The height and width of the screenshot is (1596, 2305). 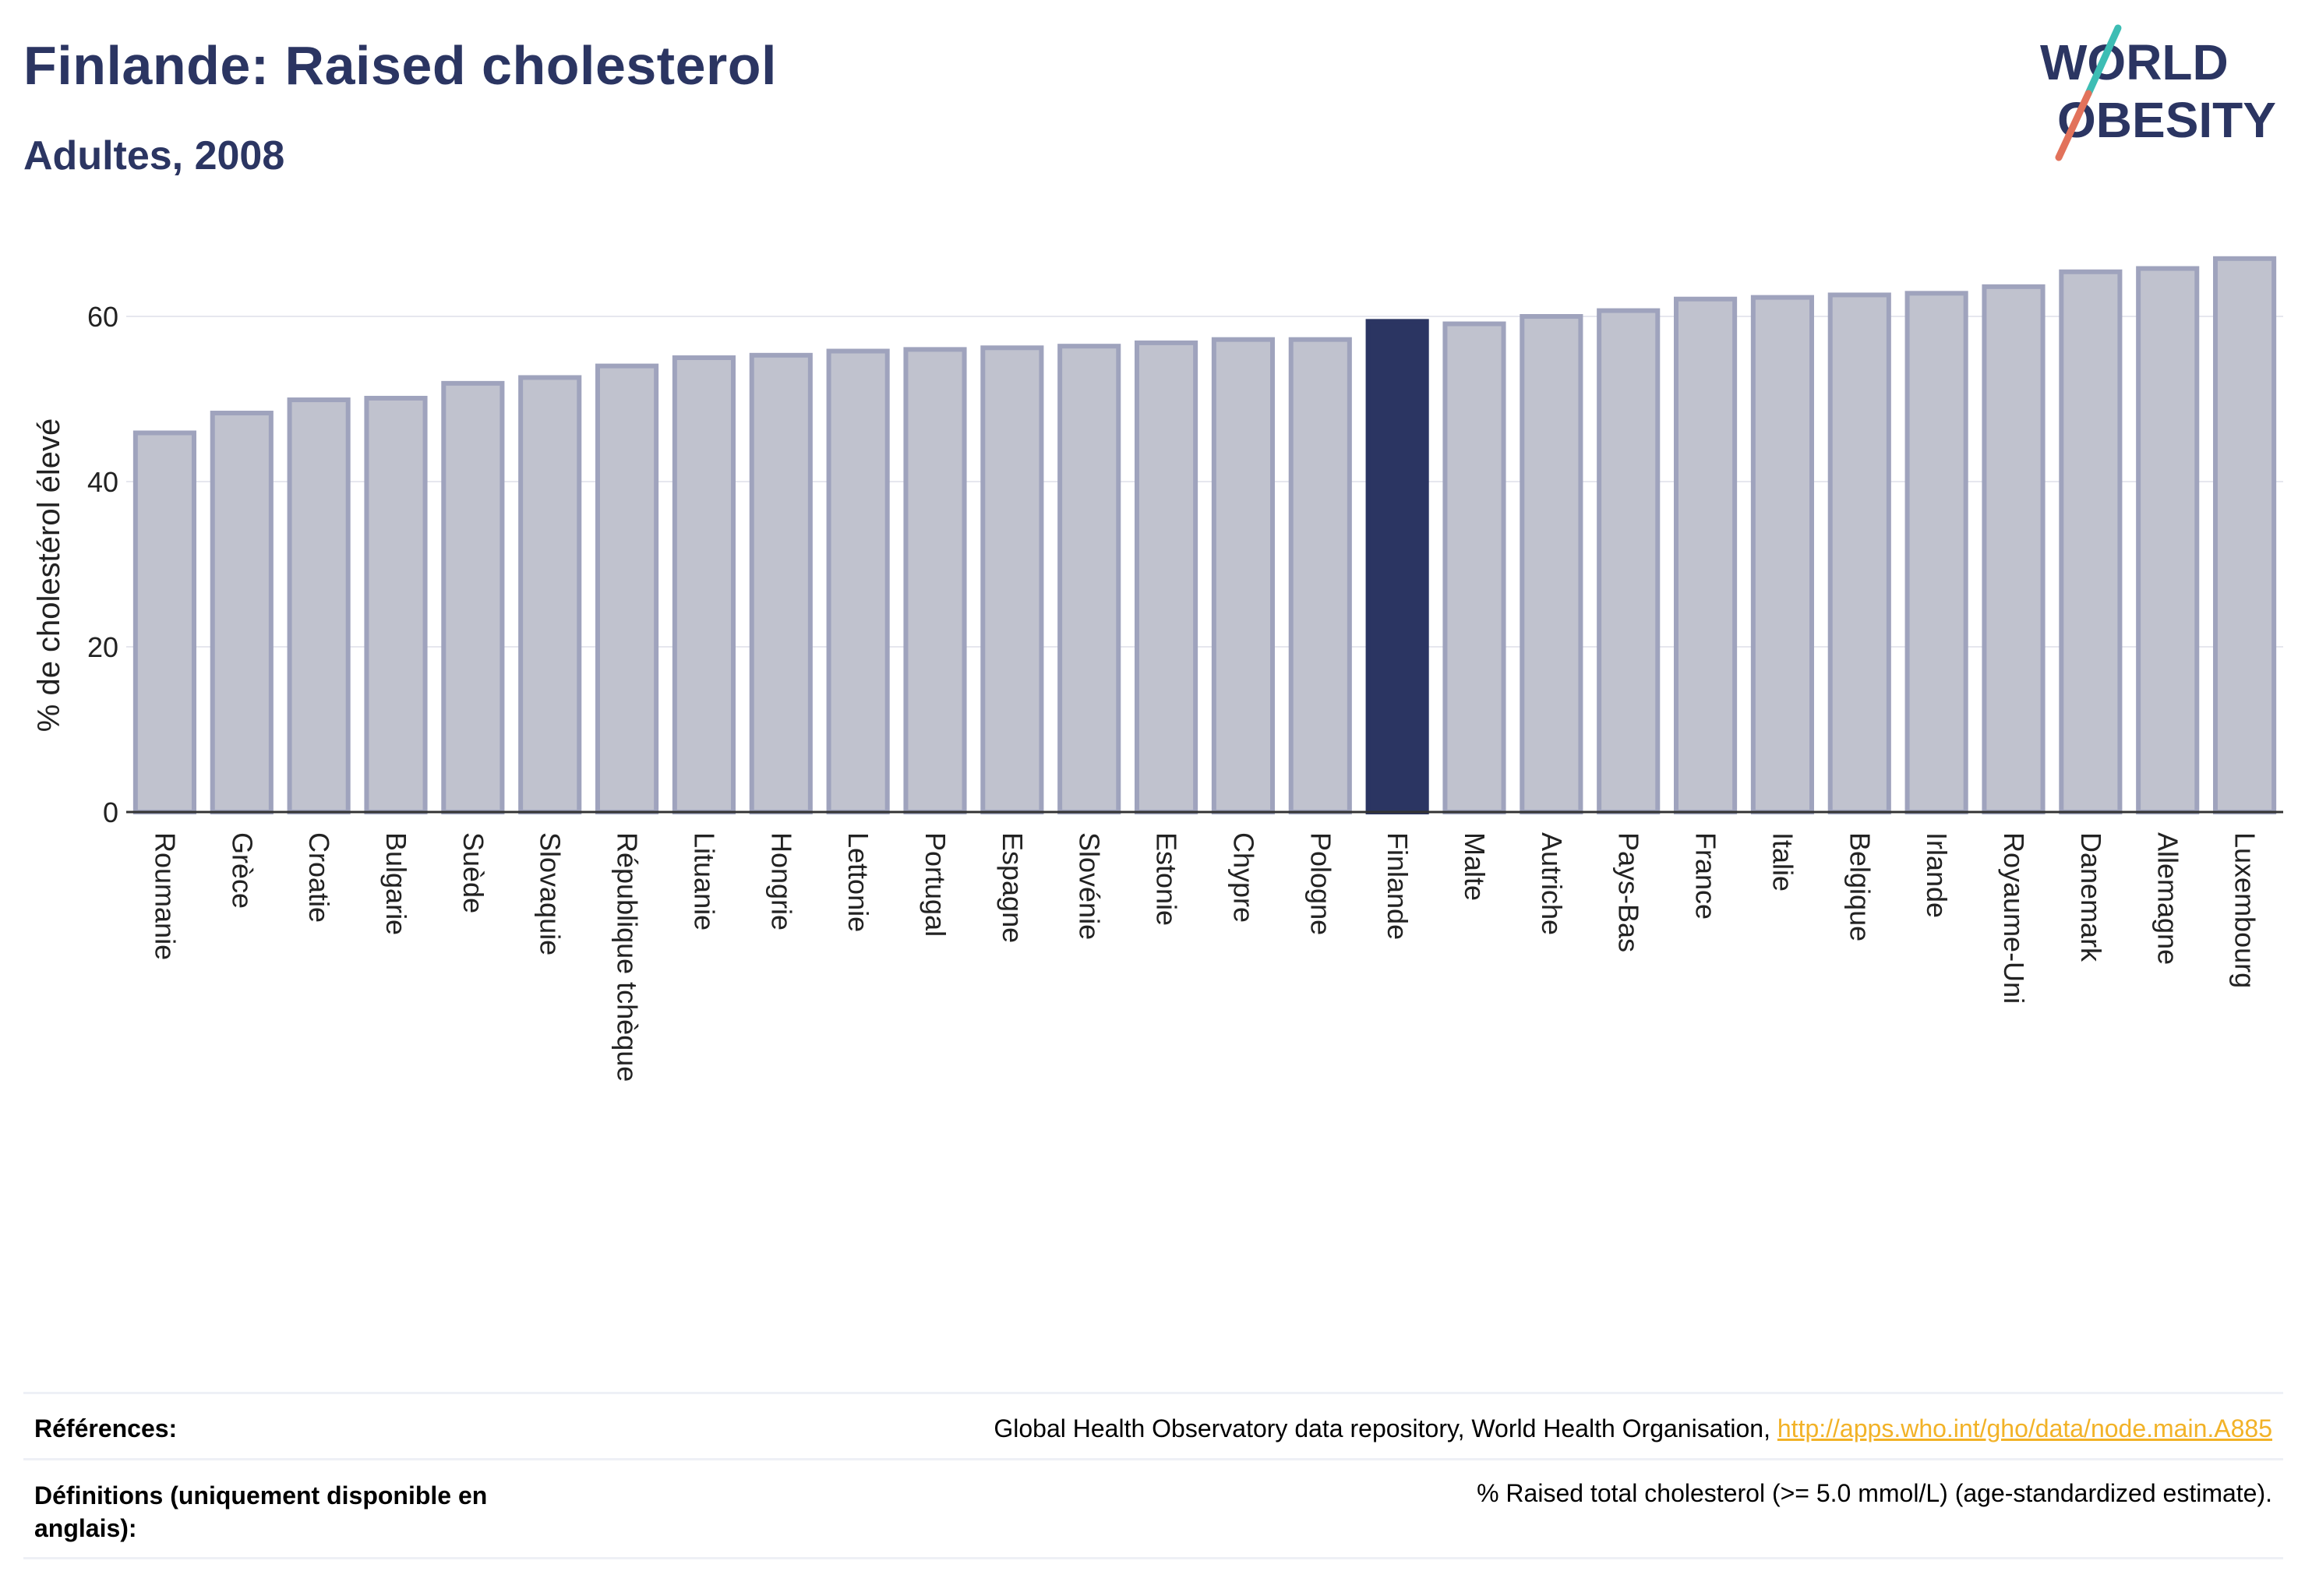 I want to click on x-tick-label: Estonie, so click(x=1167, y=879).